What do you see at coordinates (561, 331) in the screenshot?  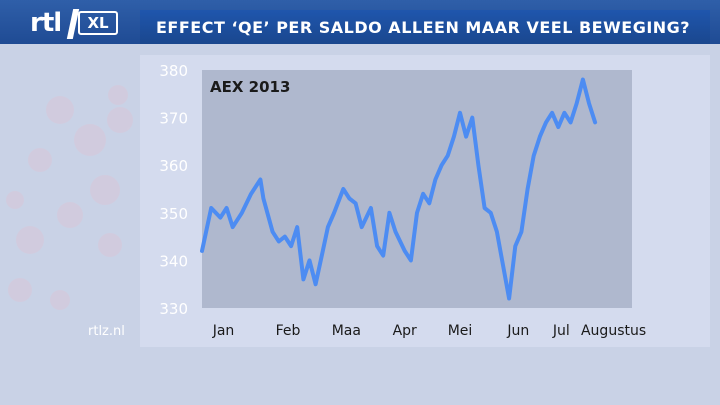 I see `x-tick-label: Jul` at bounding box center [561, 331].